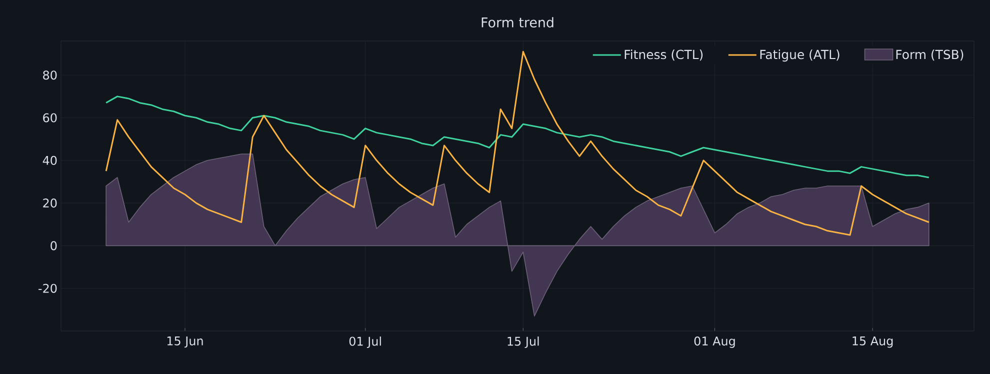 Image resolution: width=990 pixels, height=374 pixels. What do you see at coordinates (523, 342) in the screenshot?
I see `x-tick-label: 15 Jul` at bounding box center [523, 342].